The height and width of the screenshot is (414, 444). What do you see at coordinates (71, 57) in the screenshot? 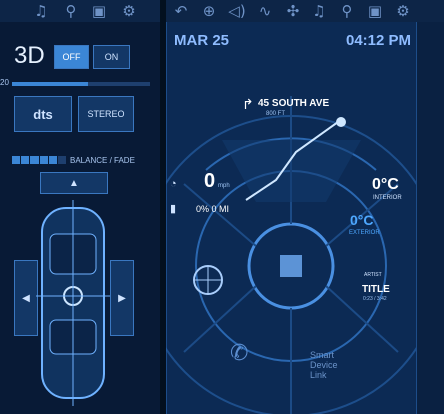
I see `toggle-off-button: OFF` at bounding box center [71, 57].